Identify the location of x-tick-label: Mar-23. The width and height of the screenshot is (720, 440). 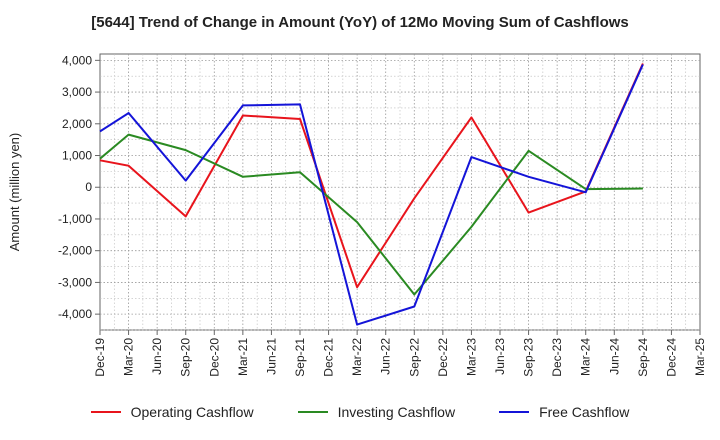
(471, 357).